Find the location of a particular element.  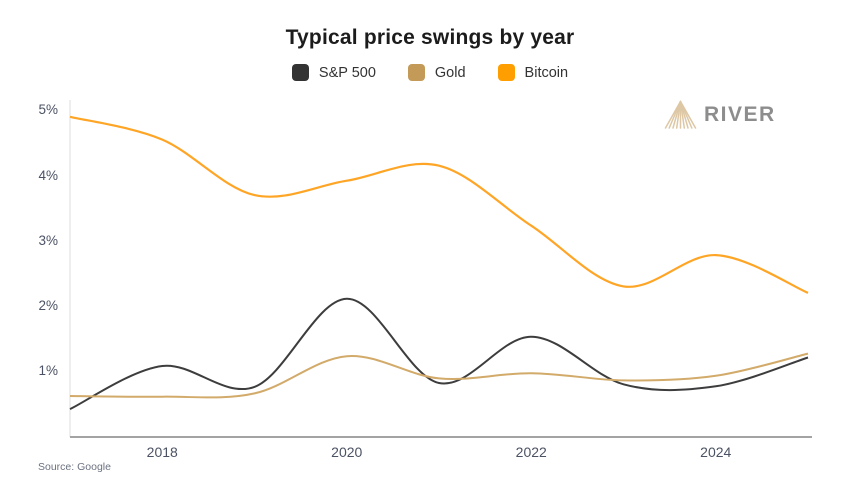

legend-item-sp500: S&P 500 is located at coordinates (333, 72).